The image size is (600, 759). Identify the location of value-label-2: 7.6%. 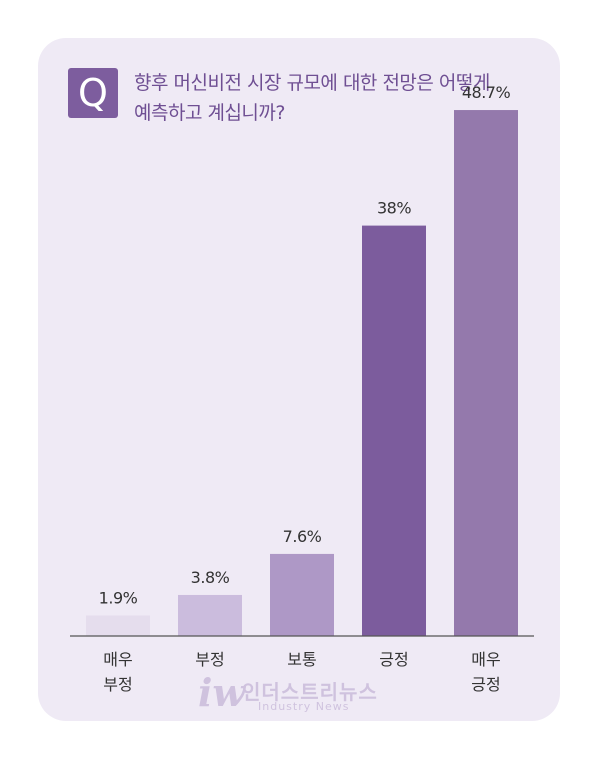
(302, 536).